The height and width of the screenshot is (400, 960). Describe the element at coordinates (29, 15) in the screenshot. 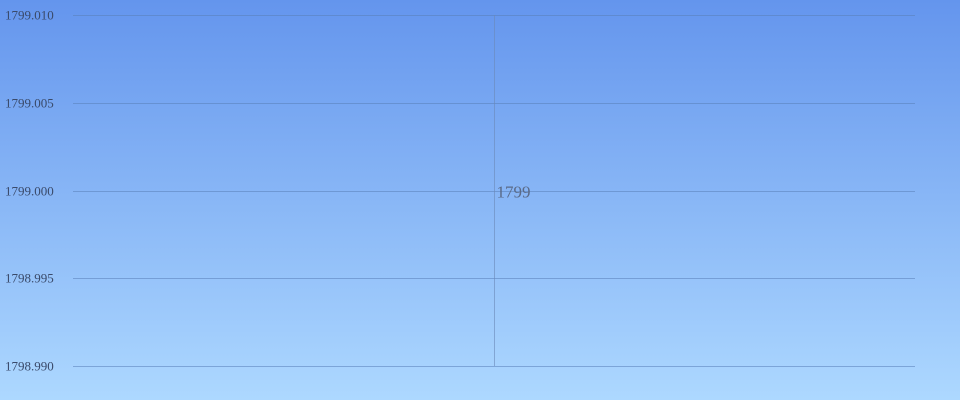

I see `y-tick-label: 1799.010` at that location.